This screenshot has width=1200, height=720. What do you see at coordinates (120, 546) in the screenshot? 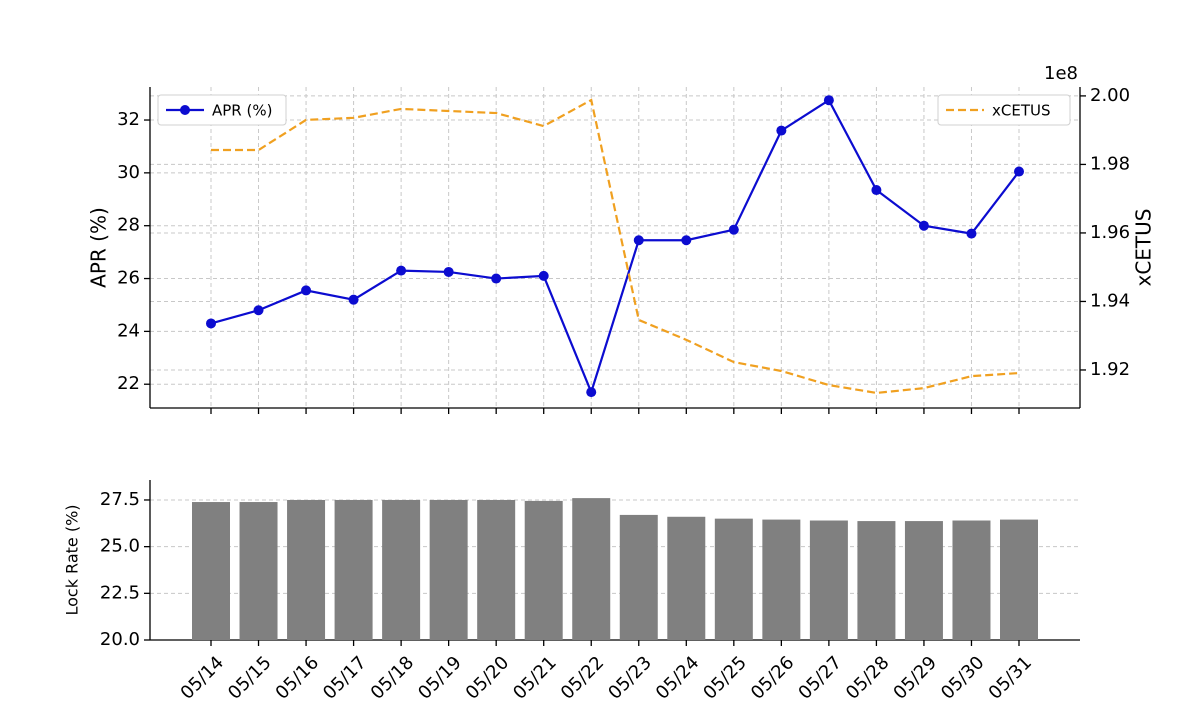
I see `y-tick-label: 25.0` at bounding box center [120, 546].